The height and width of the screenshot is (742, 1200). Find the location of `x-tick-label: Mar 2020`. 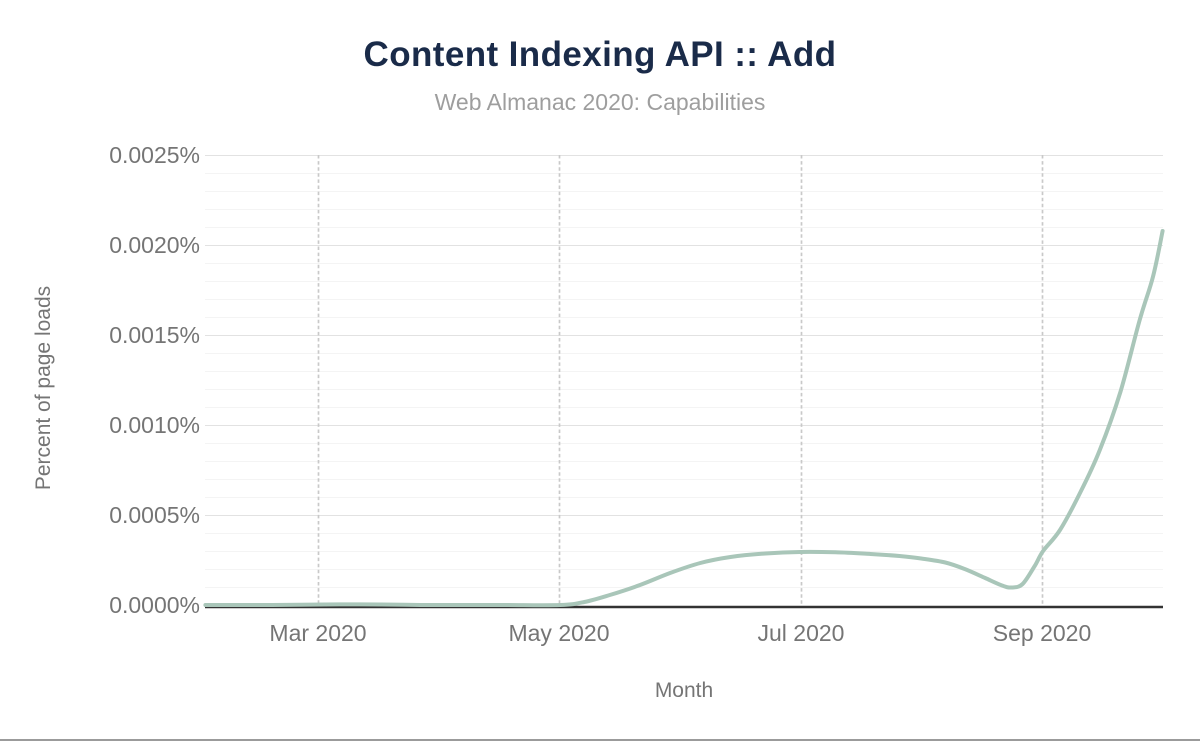

x-tick-label: Mar 2020 is located at coordinates (318, 633).